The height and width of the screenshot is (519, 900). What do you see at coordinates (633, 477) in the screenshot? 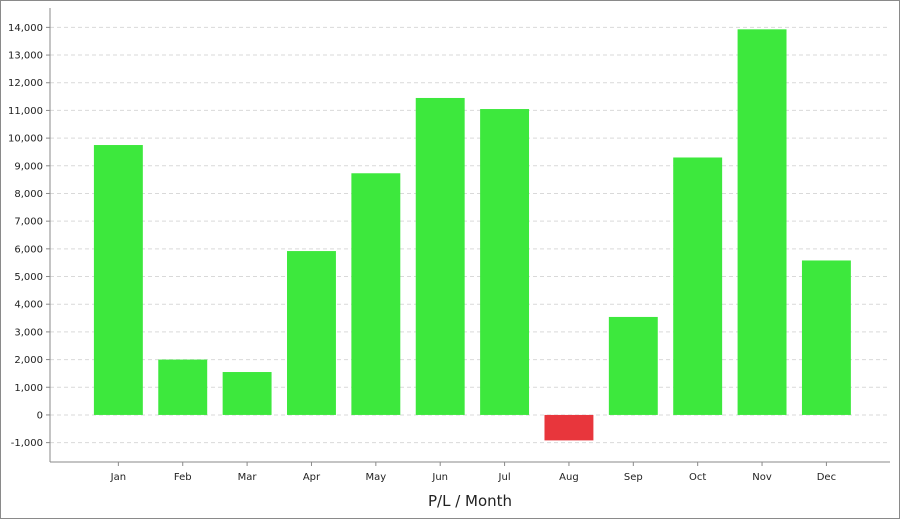
I see `x-tick-label: Sep` at bounding box center [633, 477].